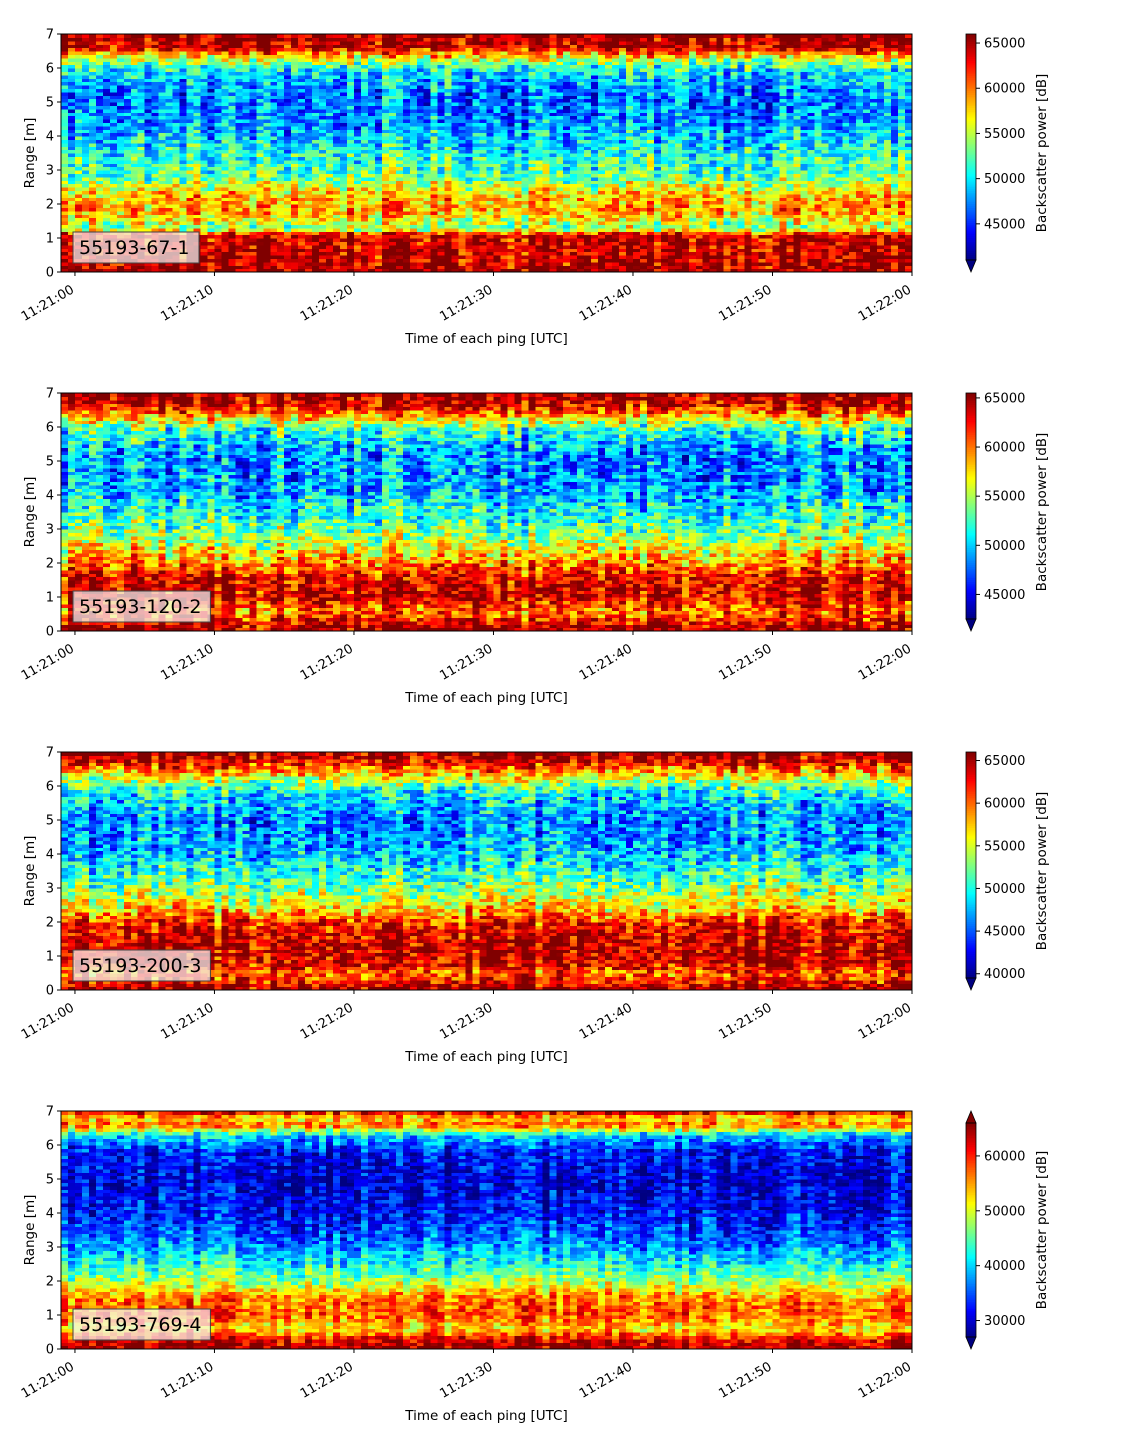 Image resolution: width=1140 pixels, height=1436 pixels. Describe the element at coordinates (134, 248) in the screenshot. I see `series-label: 55193-67-1` at that location.